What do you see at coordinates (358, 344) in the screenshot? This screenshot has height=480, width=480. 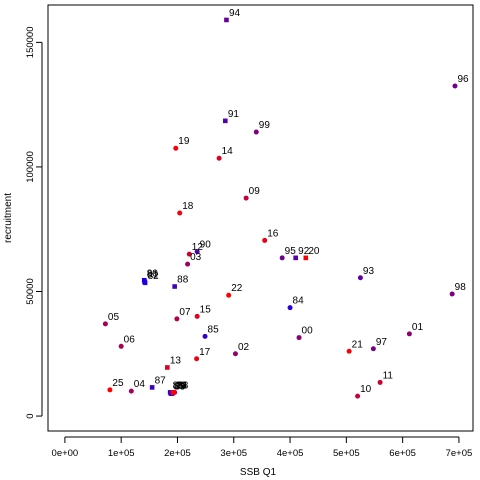 I see `point-label: 21` at bounding box center [358, 344].